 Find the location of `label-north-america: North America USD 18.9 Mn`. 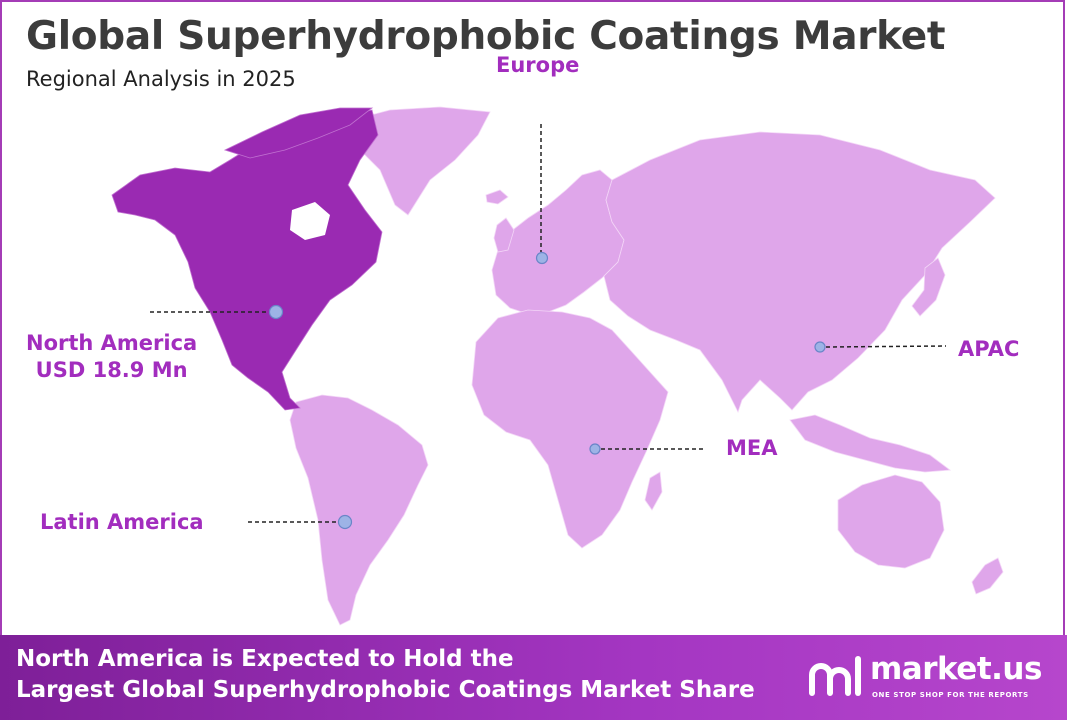

label-north-america: North America USD 18.9 Mn is located at coordinates (111, 357).